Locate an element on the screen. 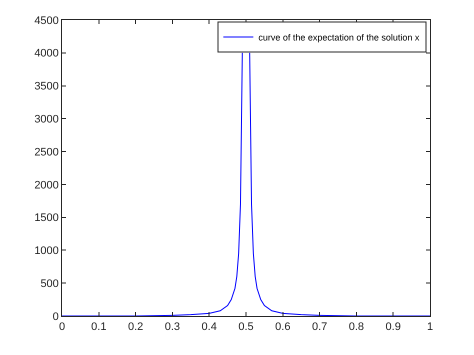  y-tick-label: 3500 is located at coordinates (46, 86).